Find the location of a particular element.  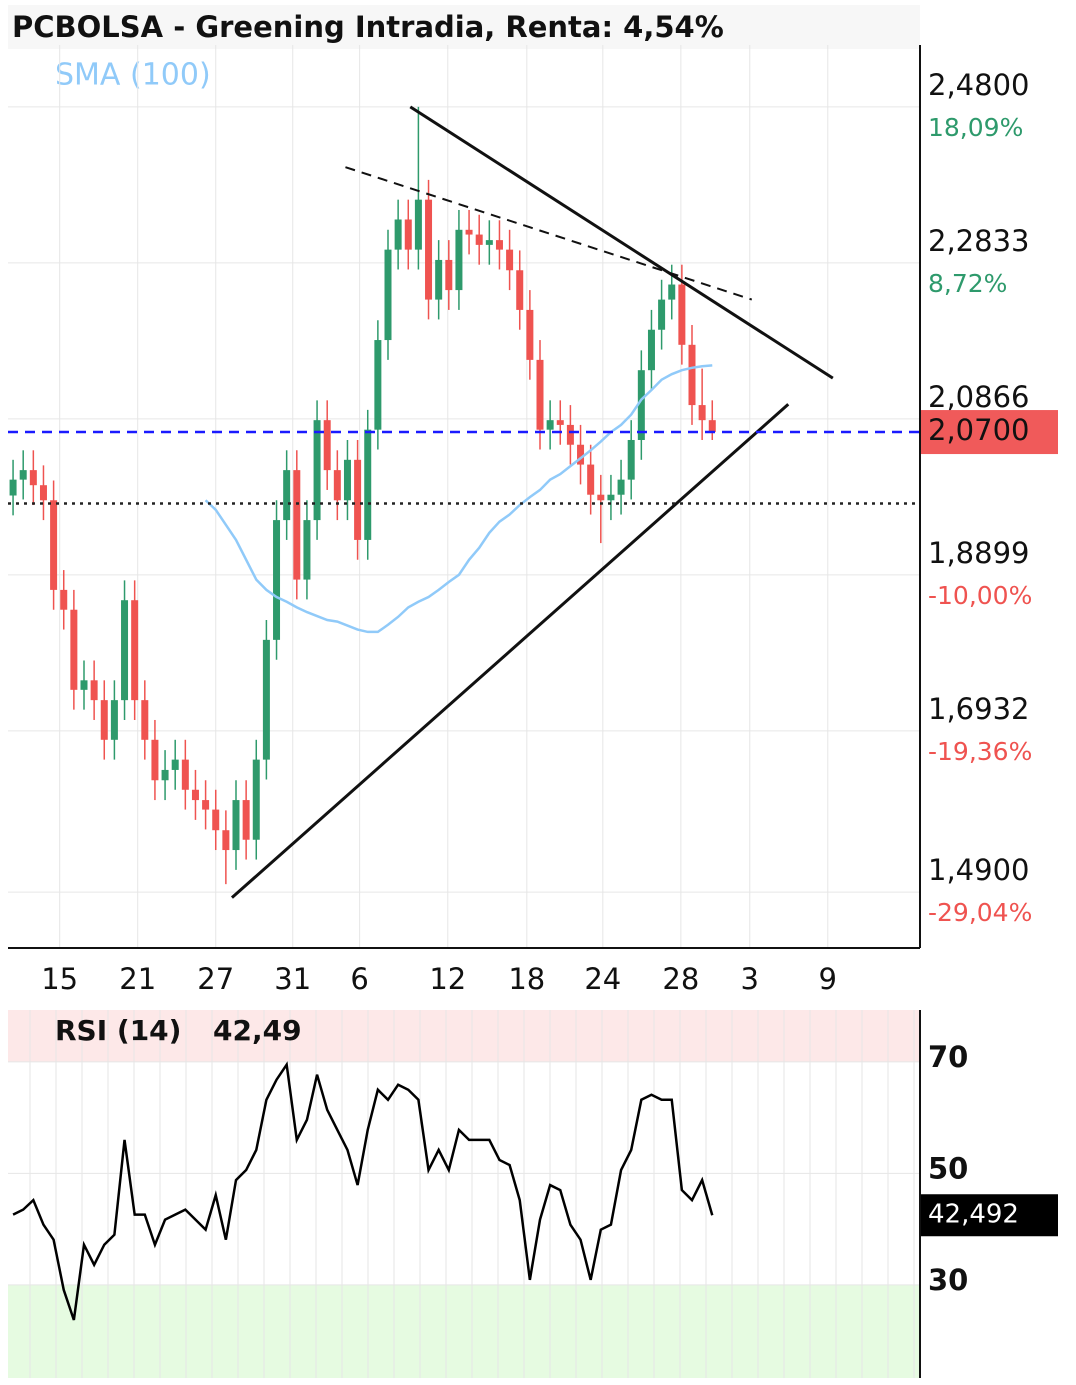

price-label-box is located at coordinates (989, 432).